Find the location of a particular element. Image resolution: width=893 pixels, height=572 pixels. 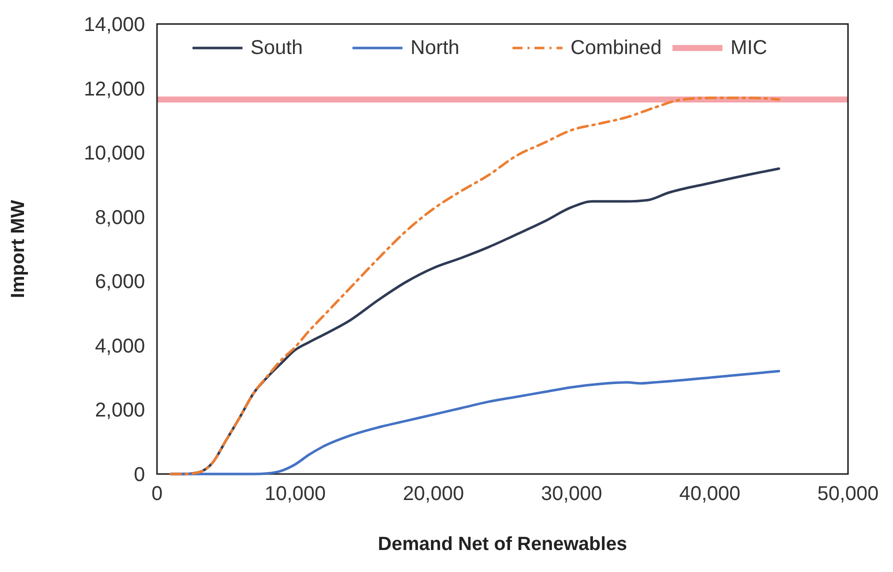

legend-label: North is located at coordinates (435, 48).